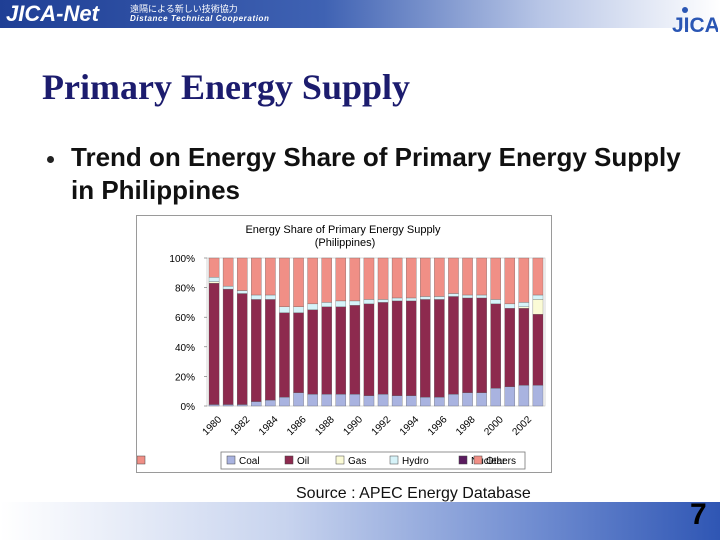 The width and height of the screenshot is (720, 540). Describe the element at coordinates (242, 349) in the screenshot. I see `bar-oil-1982` at that location.